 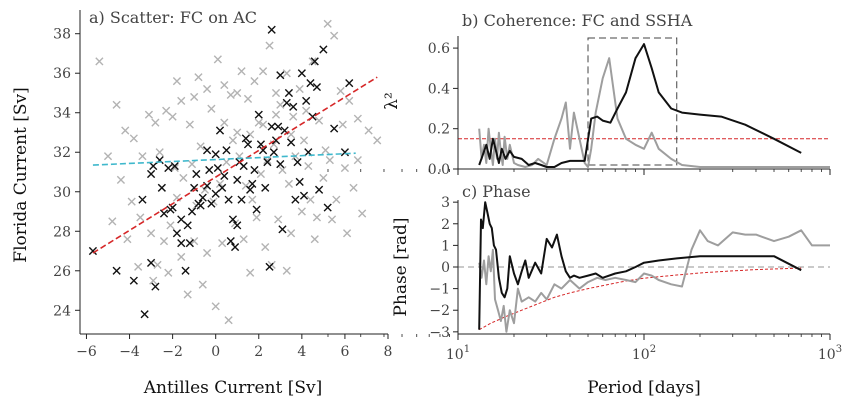 What do you see at coordinates (62, 311) in the screenshot?
I see `y-tick-label: 24` at bounding box center [62, 311].